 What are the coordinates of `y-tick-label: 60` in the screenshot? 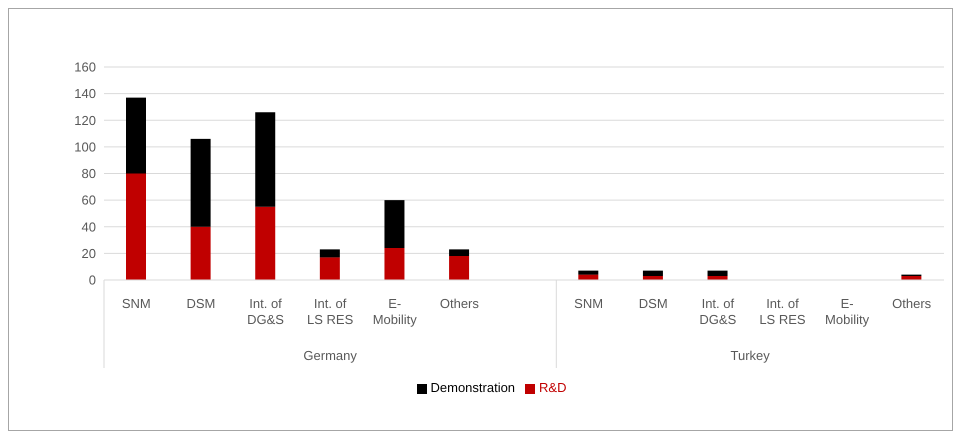 It's located at (89, 200).